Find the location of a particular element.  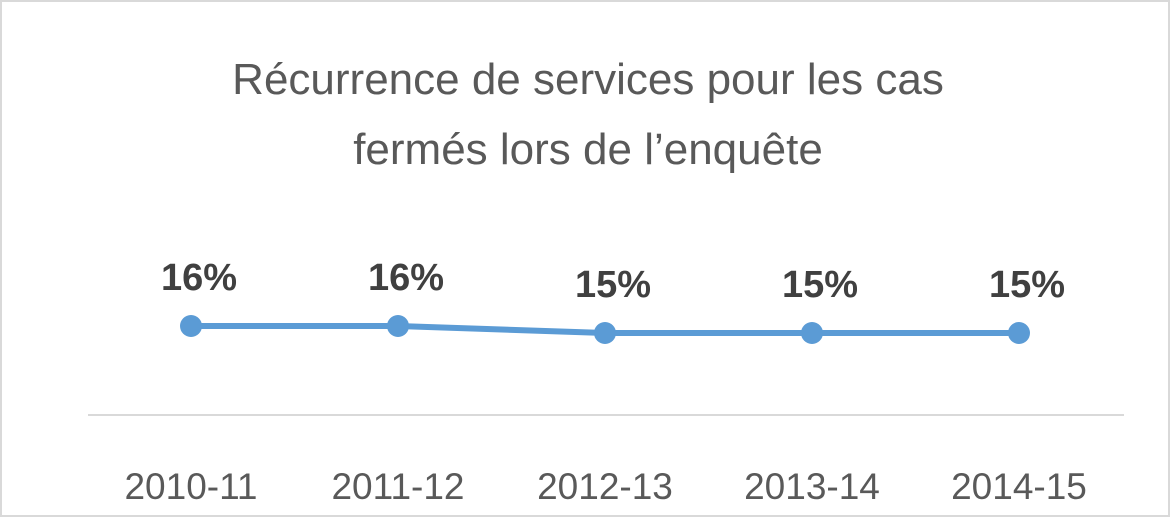

x-tick-label: 2011-12 is located at coordinates (397, 486).